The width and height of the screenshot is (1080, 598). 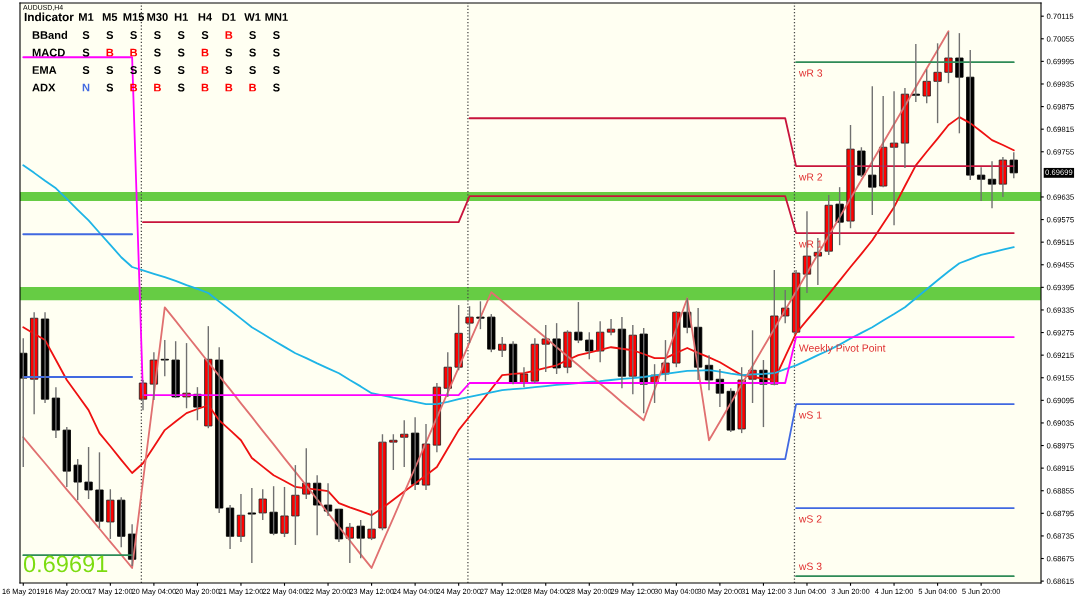 I want to click on category-label: M1, so click(x=86, y=17).